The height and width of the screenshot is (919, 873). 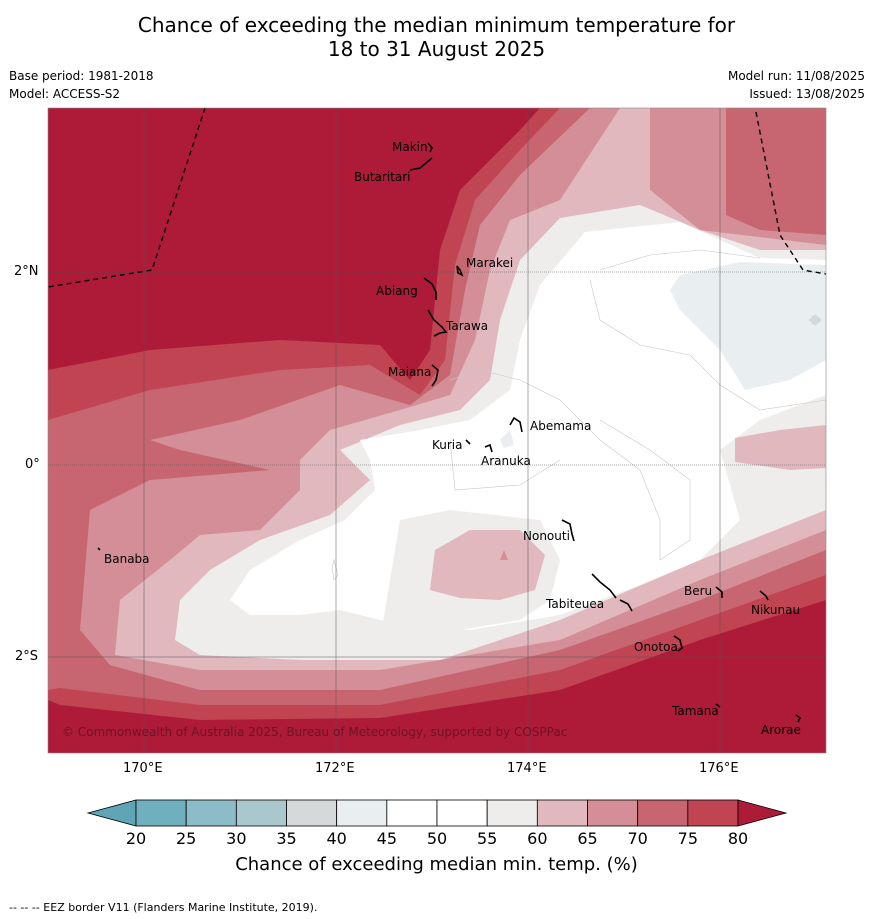 I want to click on label-arorae: Arorae, so click(x=781, y=730).